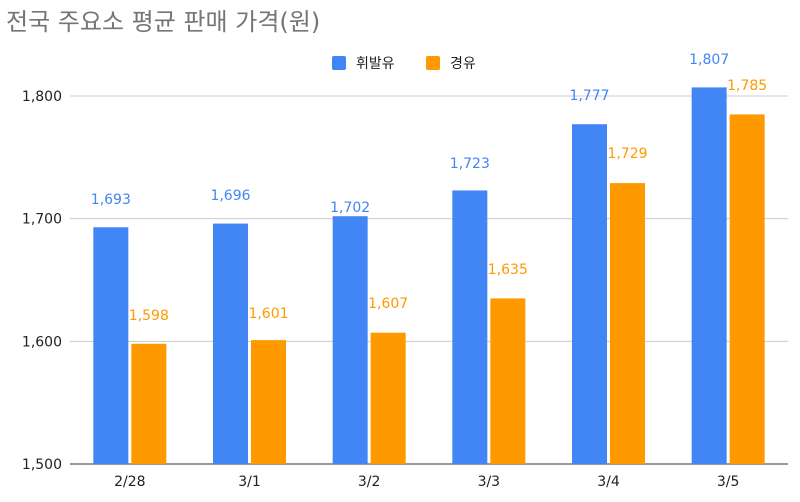 Image resolution: width=800 pixels, height=502 pixels. I want to click on data-label: 1,723, so click(470, 164).